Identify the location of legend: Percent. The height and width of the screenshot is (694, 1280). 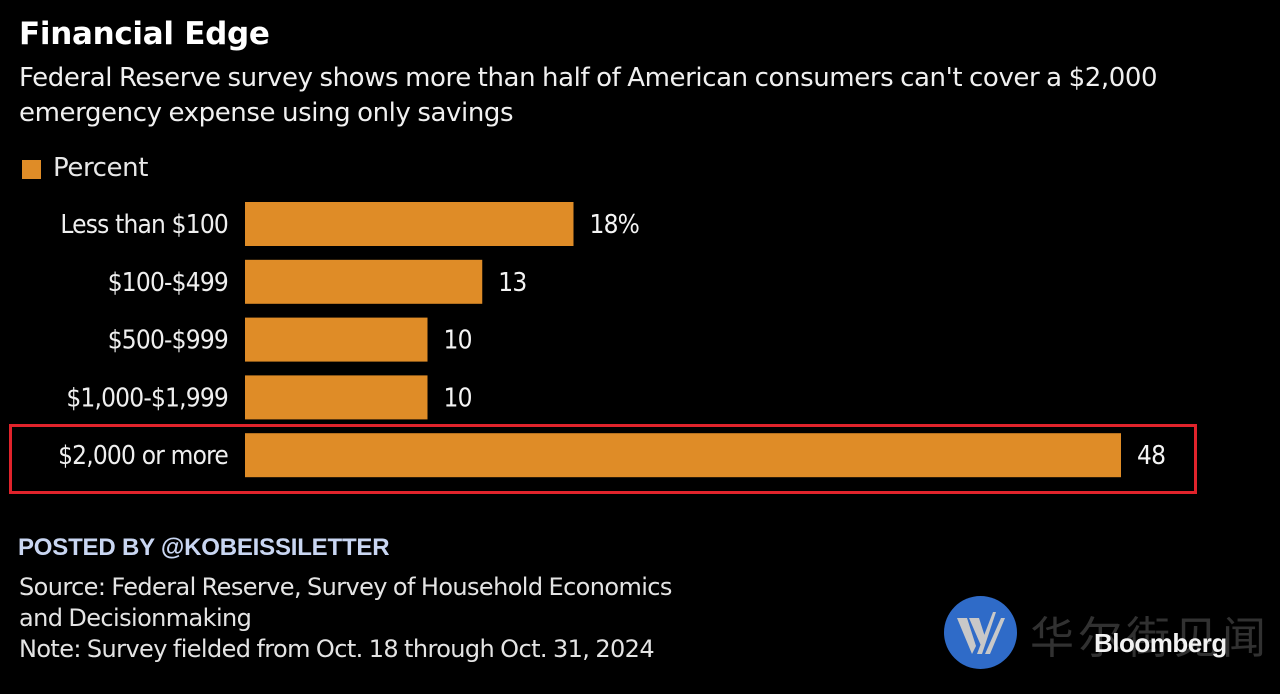
(85, 168).